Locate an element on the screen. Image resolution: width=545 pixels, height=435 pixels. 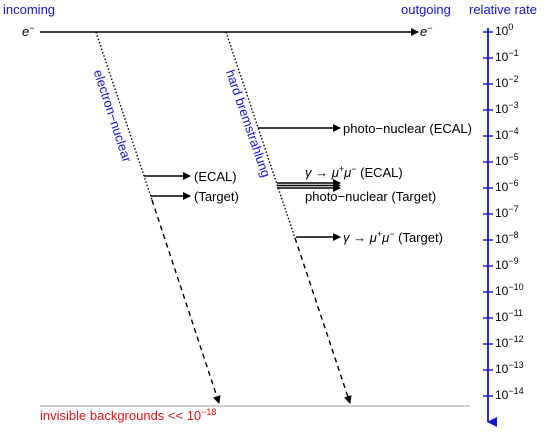
outgoing-label: outgoing is located at coordinates (426, 9).